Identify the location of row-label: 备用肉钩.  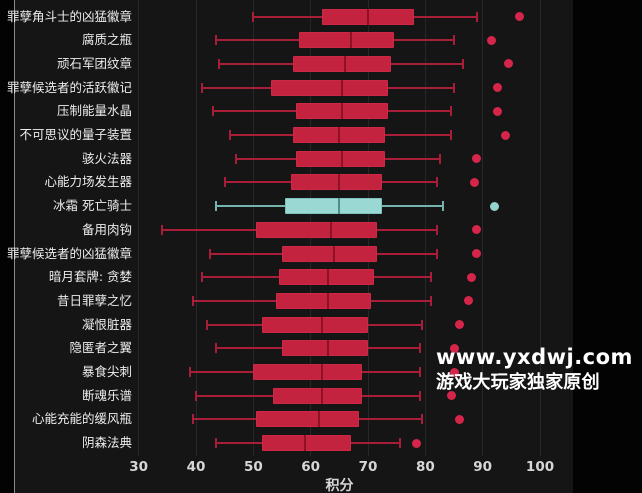
(106, 229).